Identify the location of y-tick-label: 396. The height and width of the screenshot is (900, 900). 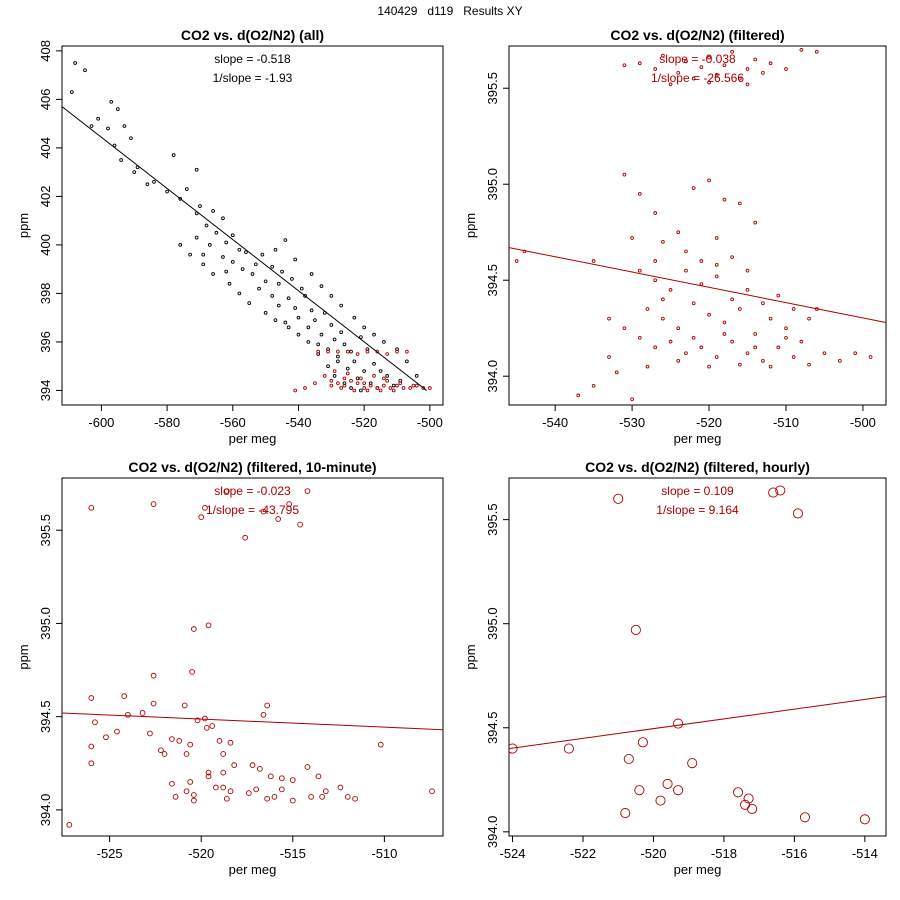
(45, 342).